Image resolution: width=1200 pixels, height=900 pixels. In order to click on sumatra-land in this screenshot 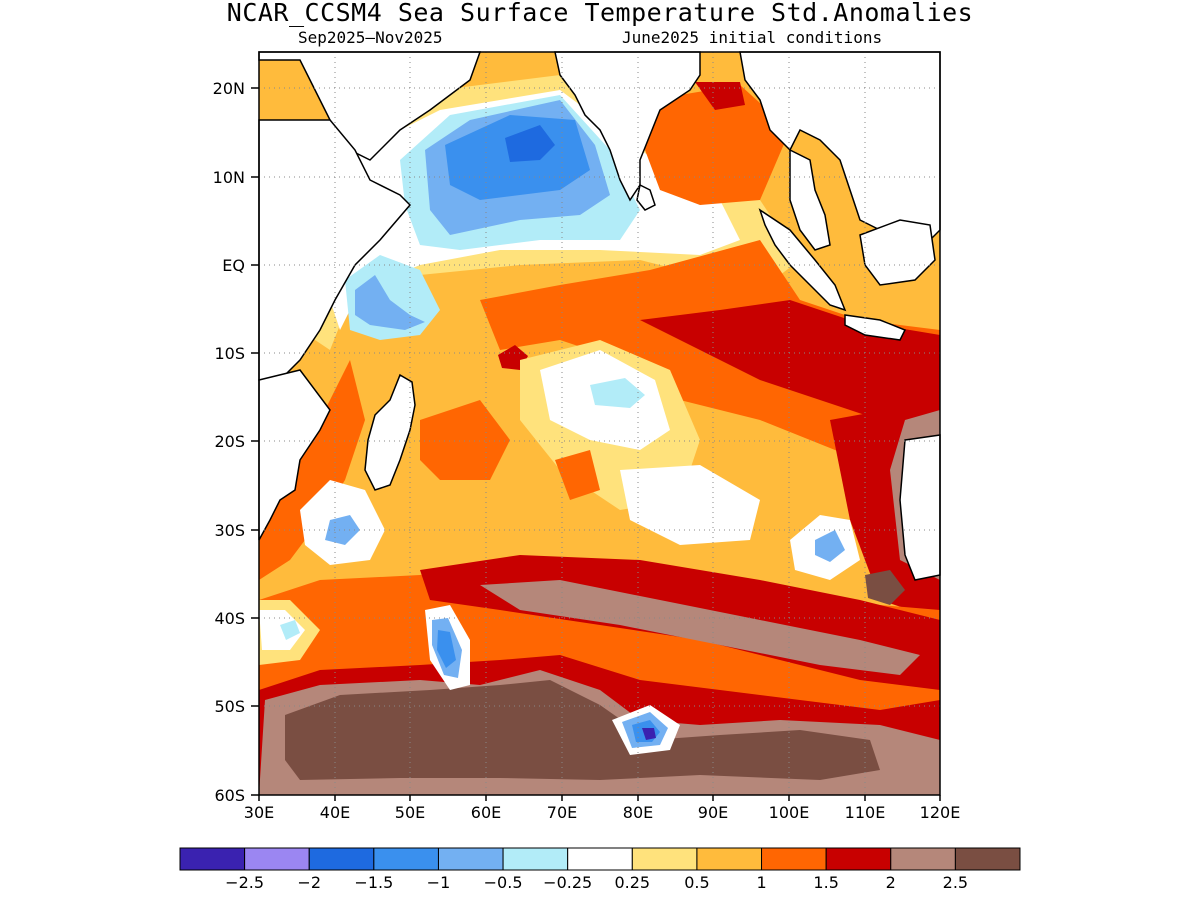, I will do `click(802, 260)`.